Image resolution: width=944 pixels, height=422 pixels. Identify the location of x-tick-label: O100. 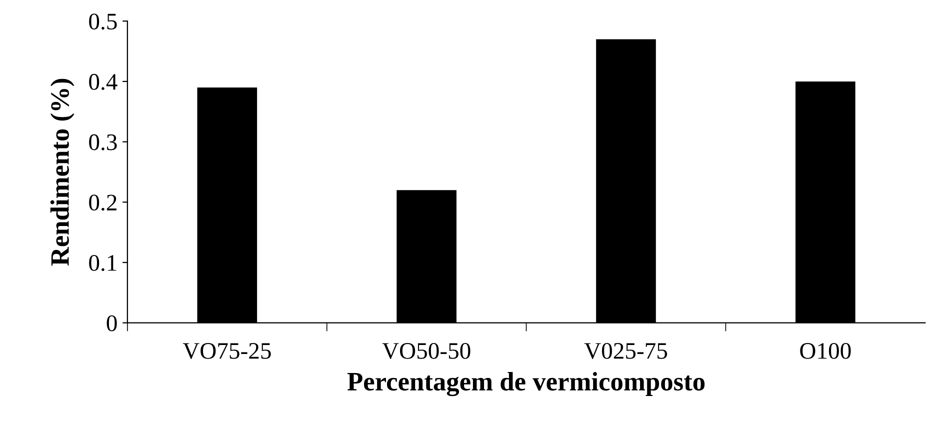
(825, 350).